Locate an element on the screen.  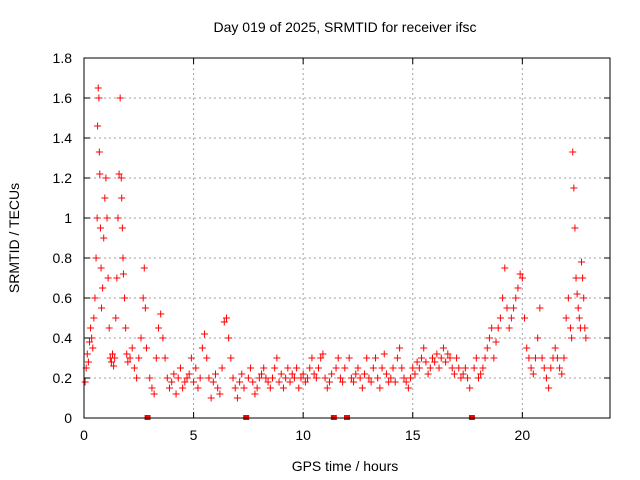
y-tick-label: 1.2 is located at coordinates (63, 178).